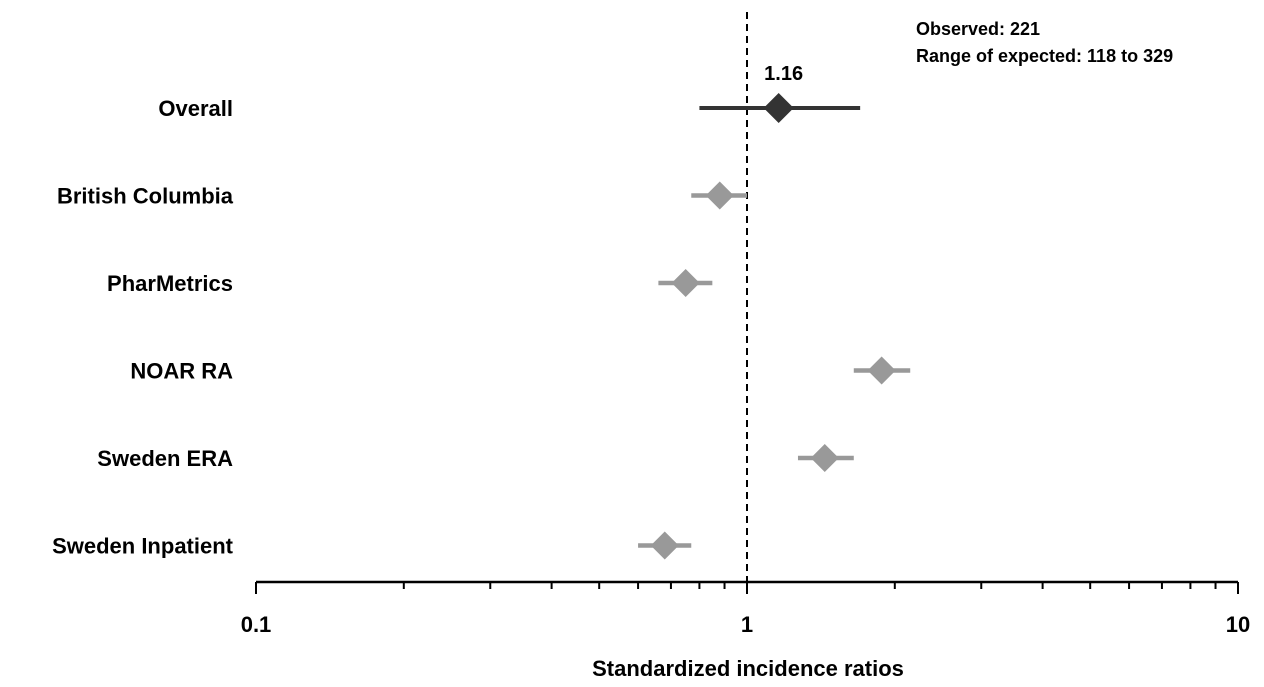 This screenshot has height=687, width=1264. I want to click on overall-value-label: 1.16, so click(783, 74).